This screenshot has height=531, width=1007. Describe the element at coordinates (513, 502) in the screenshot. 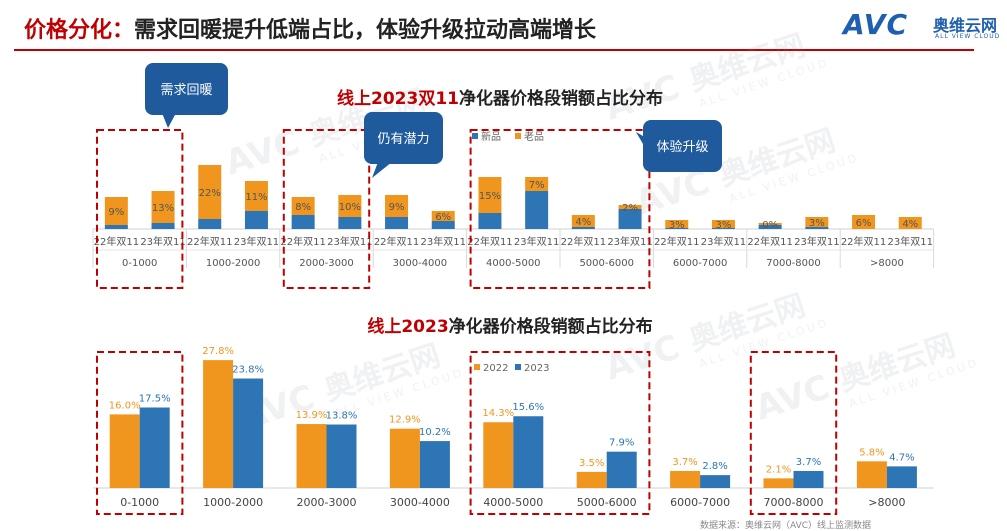

I see `chart2-category-label: 4000-5000` at that location.